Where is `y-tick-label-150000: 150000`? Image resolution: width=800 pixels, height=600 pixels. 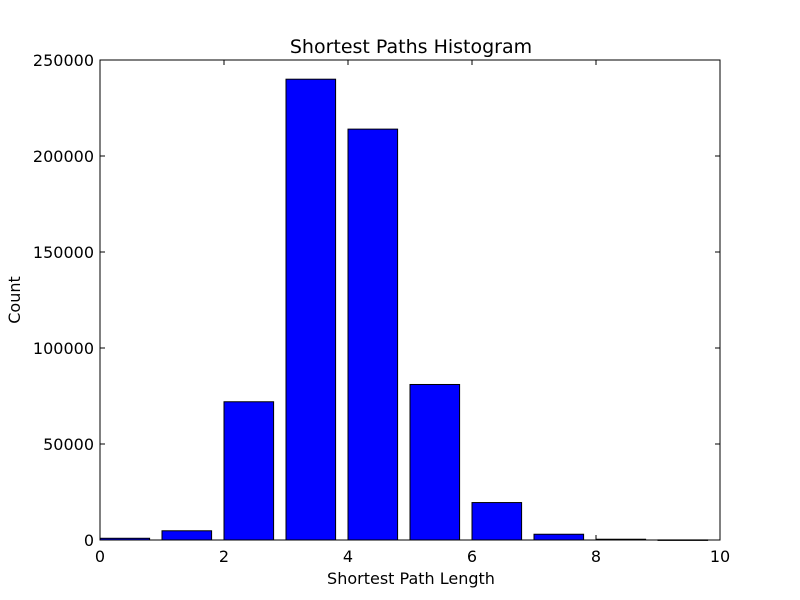 y-tick-label-150000: 150000 is located at coordinates (63, 252).